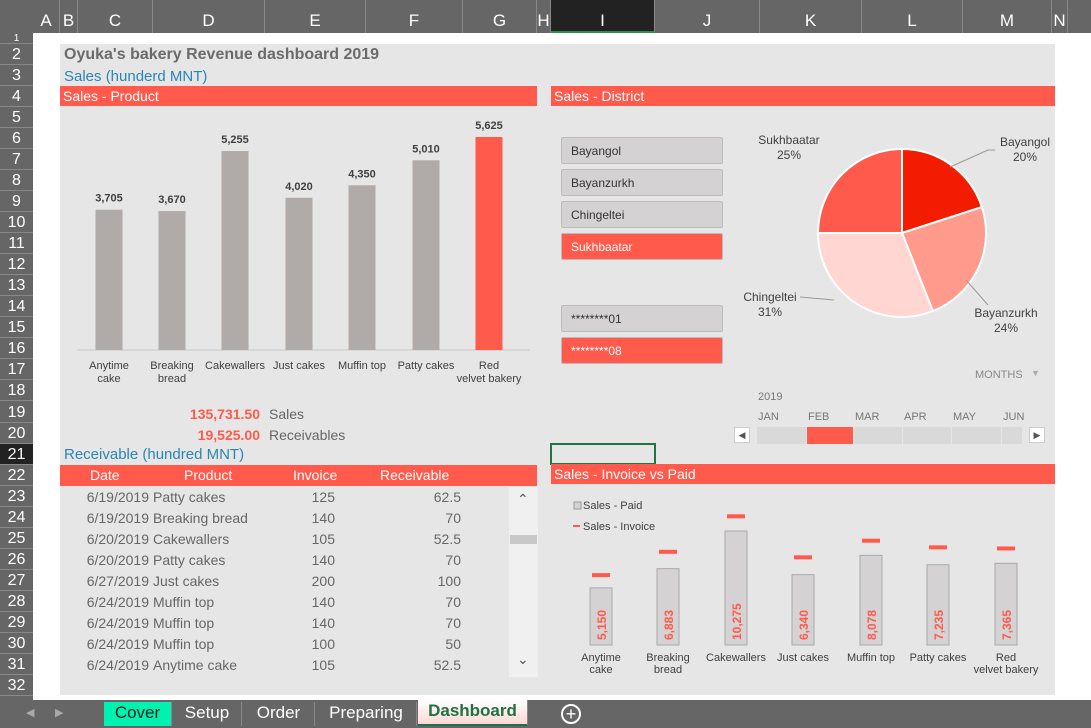  What do you see at coordinates (619, 527) in the screenshot?
I see `legend-invoice-label: Sales - Invoice` at bounding box center [619, 527].